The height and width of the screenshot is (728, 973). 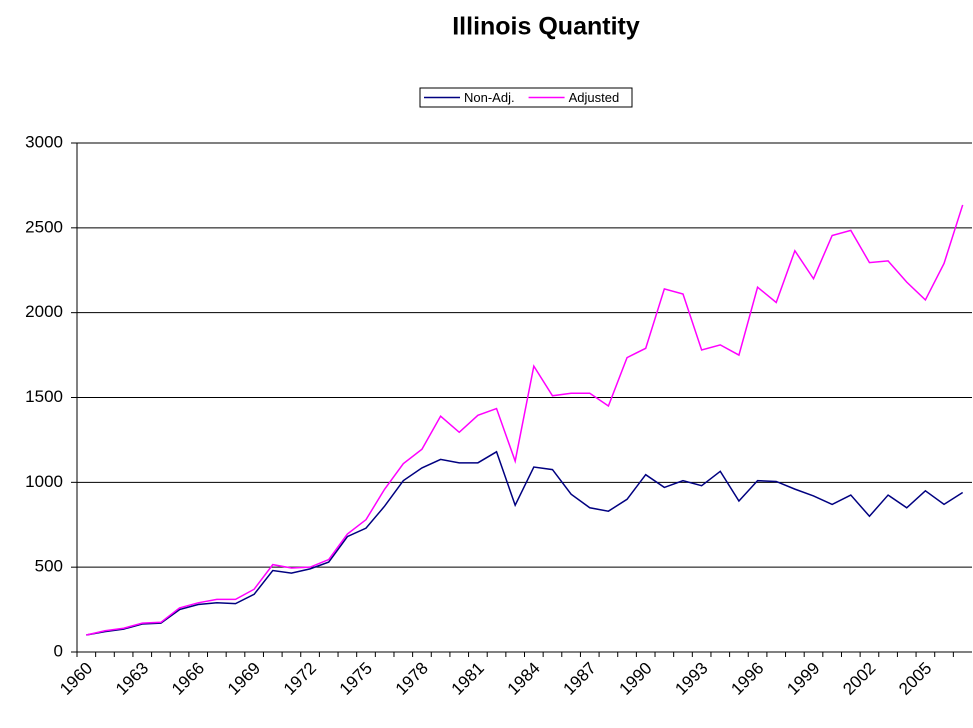 I want to click on x-tick-label: 1960, so click(x=76, y=679).